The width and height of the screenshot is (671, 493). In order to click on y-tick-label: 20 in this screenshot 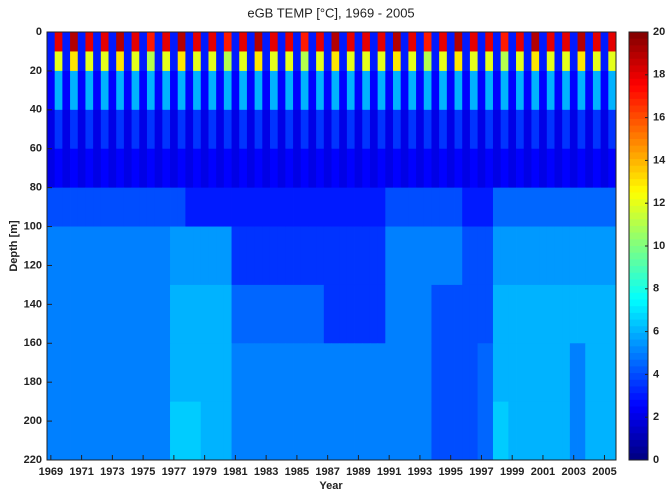, I will do `click(36, 71)`.